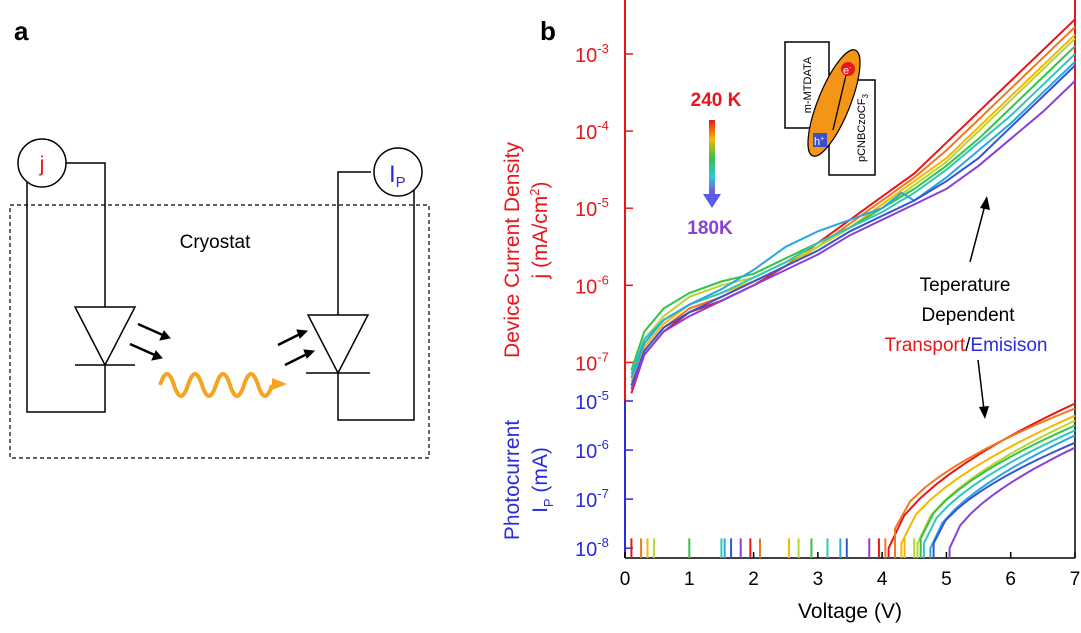  I want to click on exciplex-inset: m-MTDATA pCNBCzoCF3 e- h+, so click(830, 108).